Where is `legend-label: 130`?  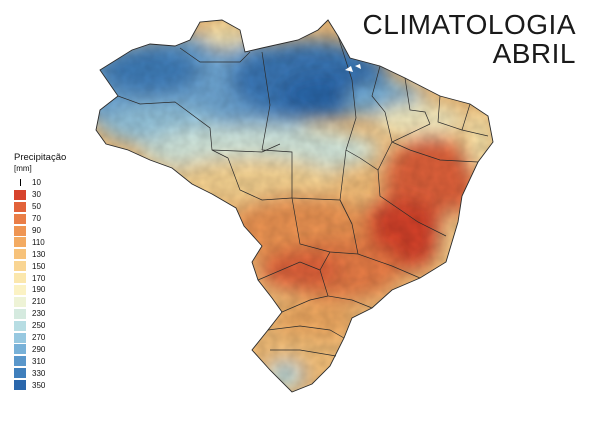 legend-label: 130 is located at coordinates (39, 254).